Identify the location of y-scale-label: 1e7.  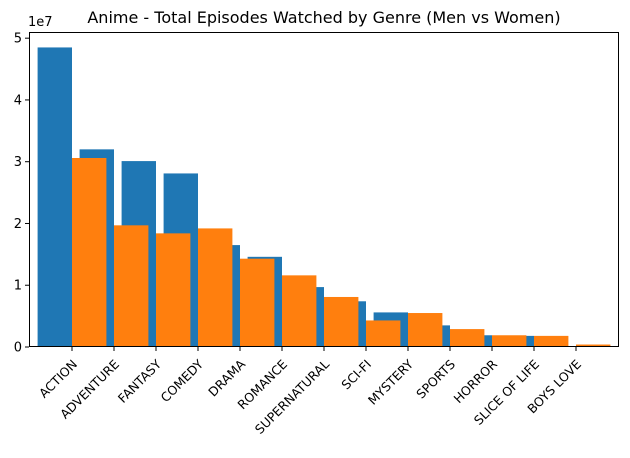
(40, 22).